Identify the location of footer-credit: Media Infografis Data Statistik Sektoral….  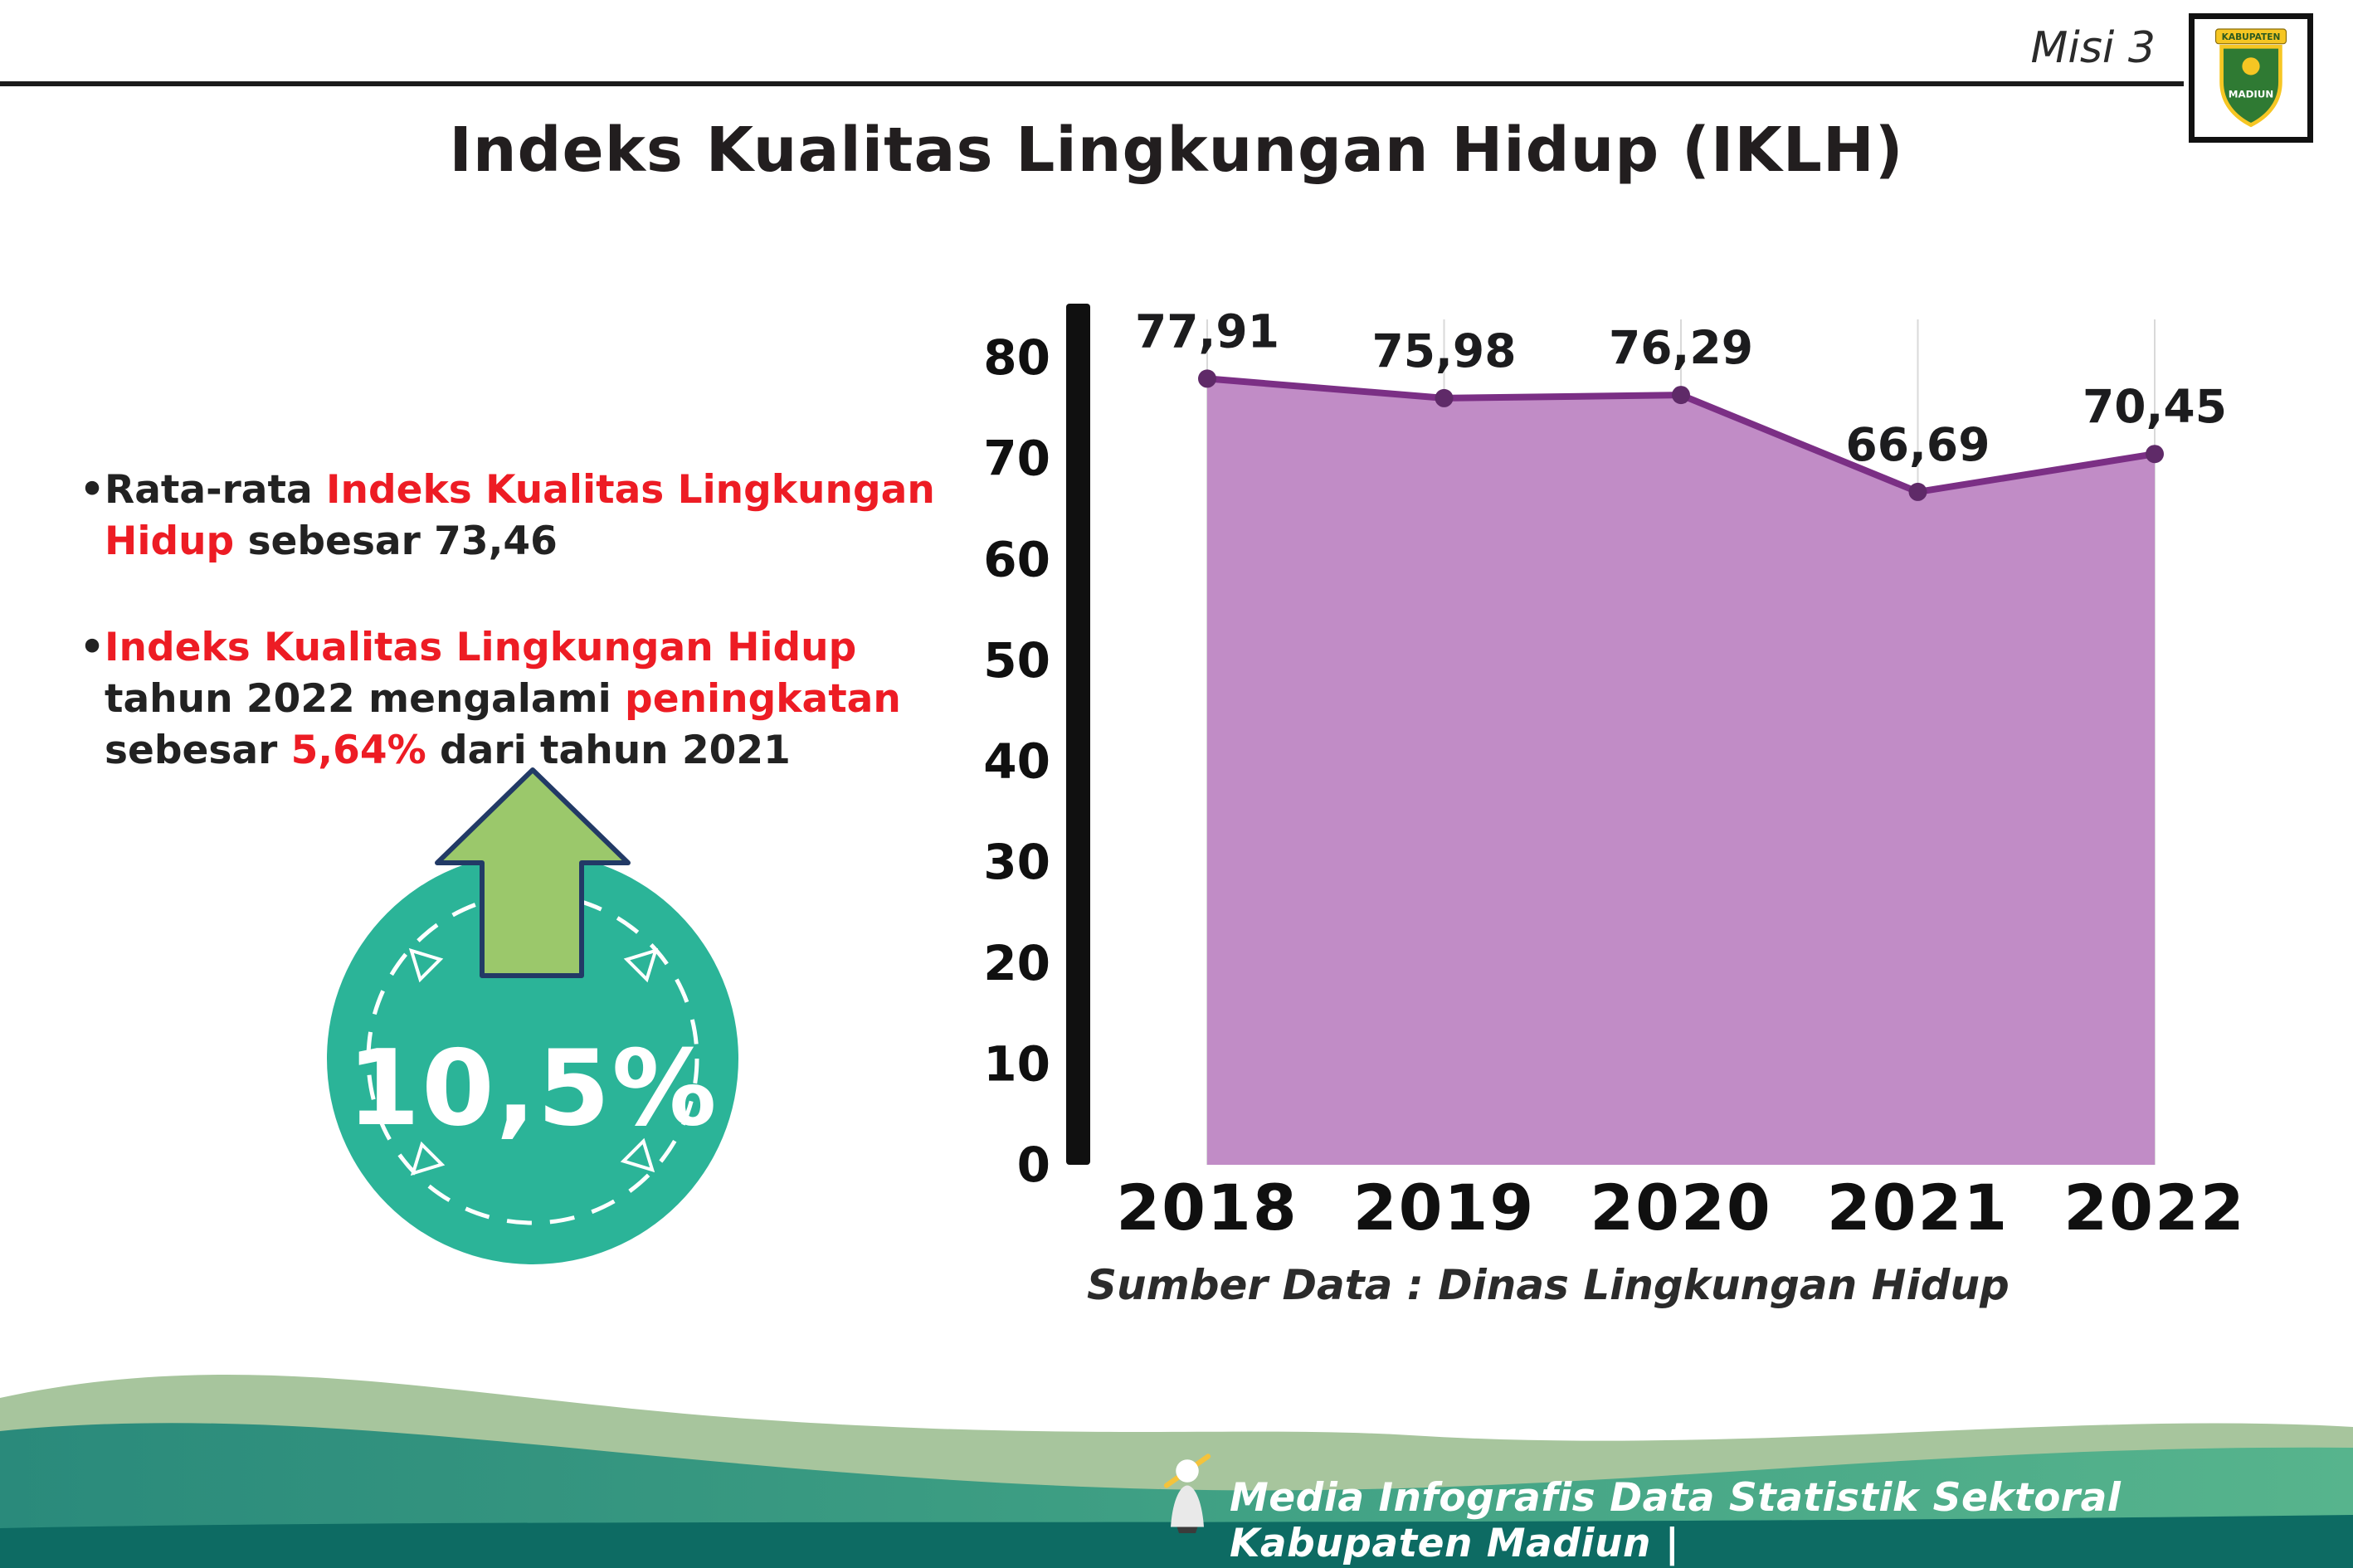
(1676, 1520).